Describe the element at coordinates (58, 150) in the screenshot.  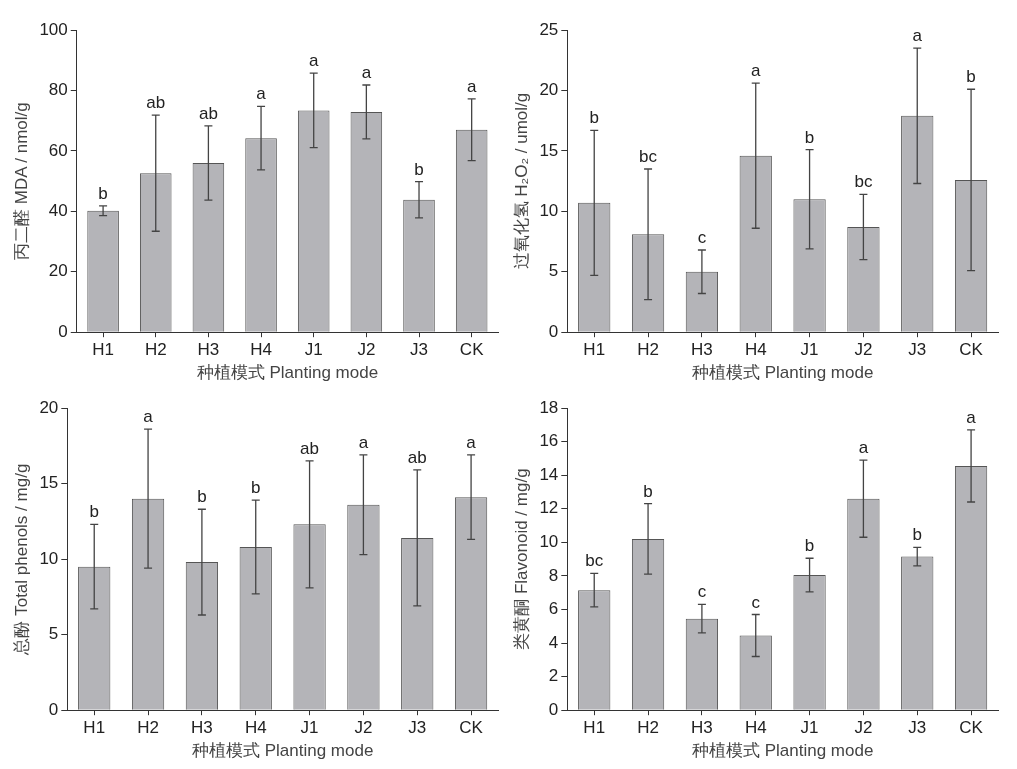
I see `y-tick-label: 60` at that location.